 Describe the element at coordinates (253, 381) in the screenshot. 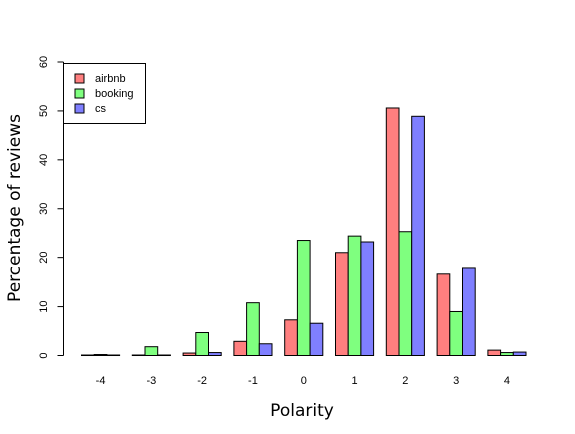

I see `x-tick-label: -1` at that location.